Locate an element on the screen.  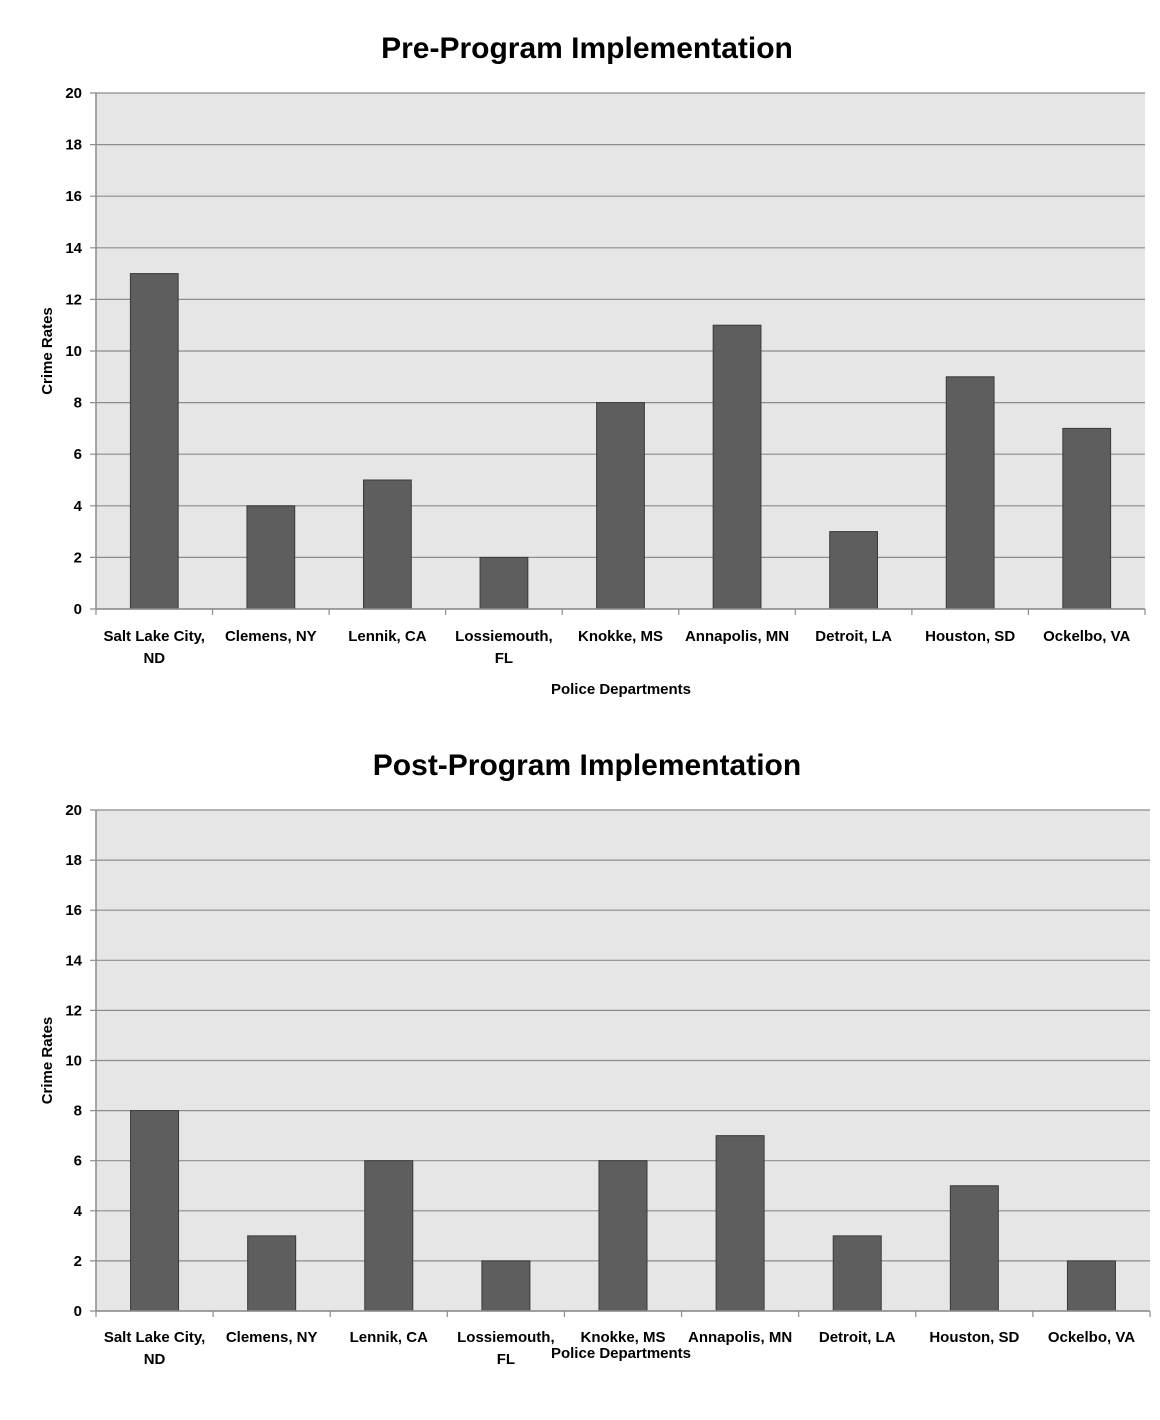
pre-chart-title: Pre-Program Implementation is located at coordinates (587, 48).